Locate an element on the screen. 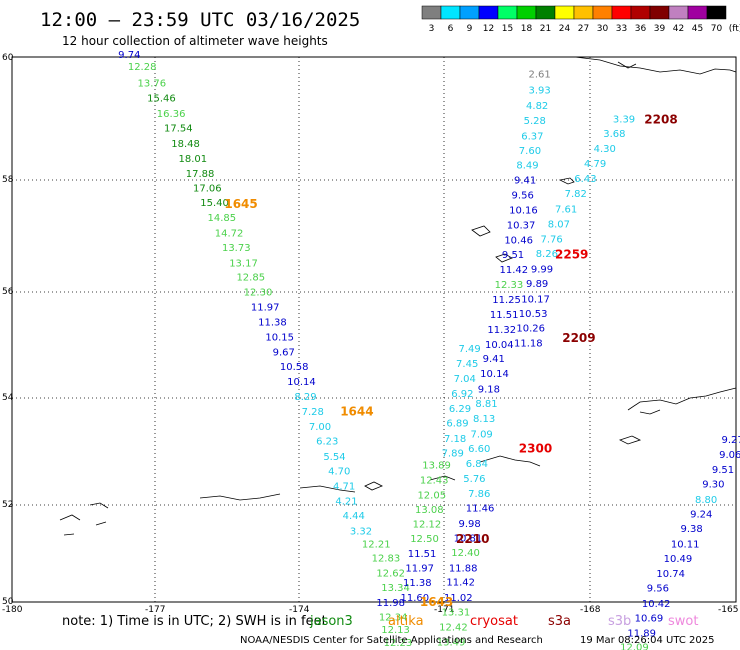 The image size is (740, 650). wave-height-value: 17.06 is located at coordinates (207, 189).